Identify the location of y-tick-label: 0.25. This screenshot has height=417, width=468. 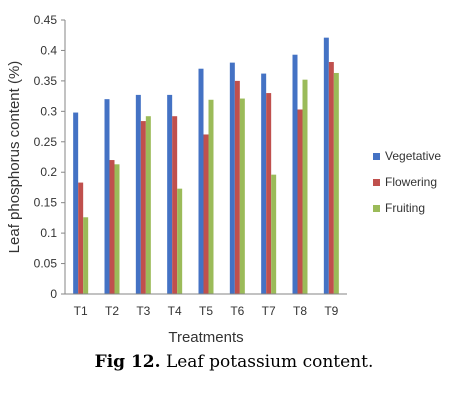
(46, 142).